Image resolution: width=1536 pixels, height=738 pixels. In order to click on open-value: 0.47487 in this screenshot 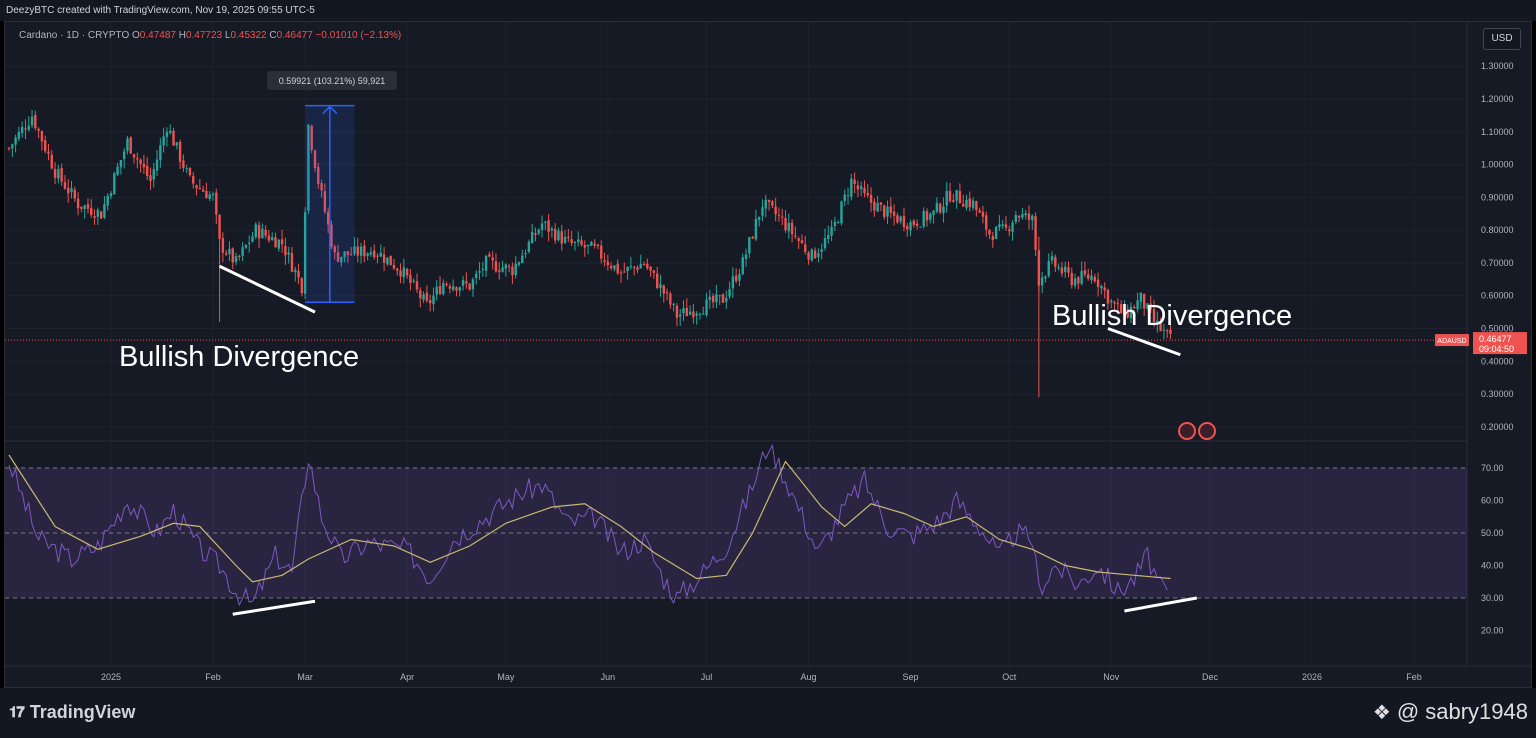, I will do `click(157, 35)`.